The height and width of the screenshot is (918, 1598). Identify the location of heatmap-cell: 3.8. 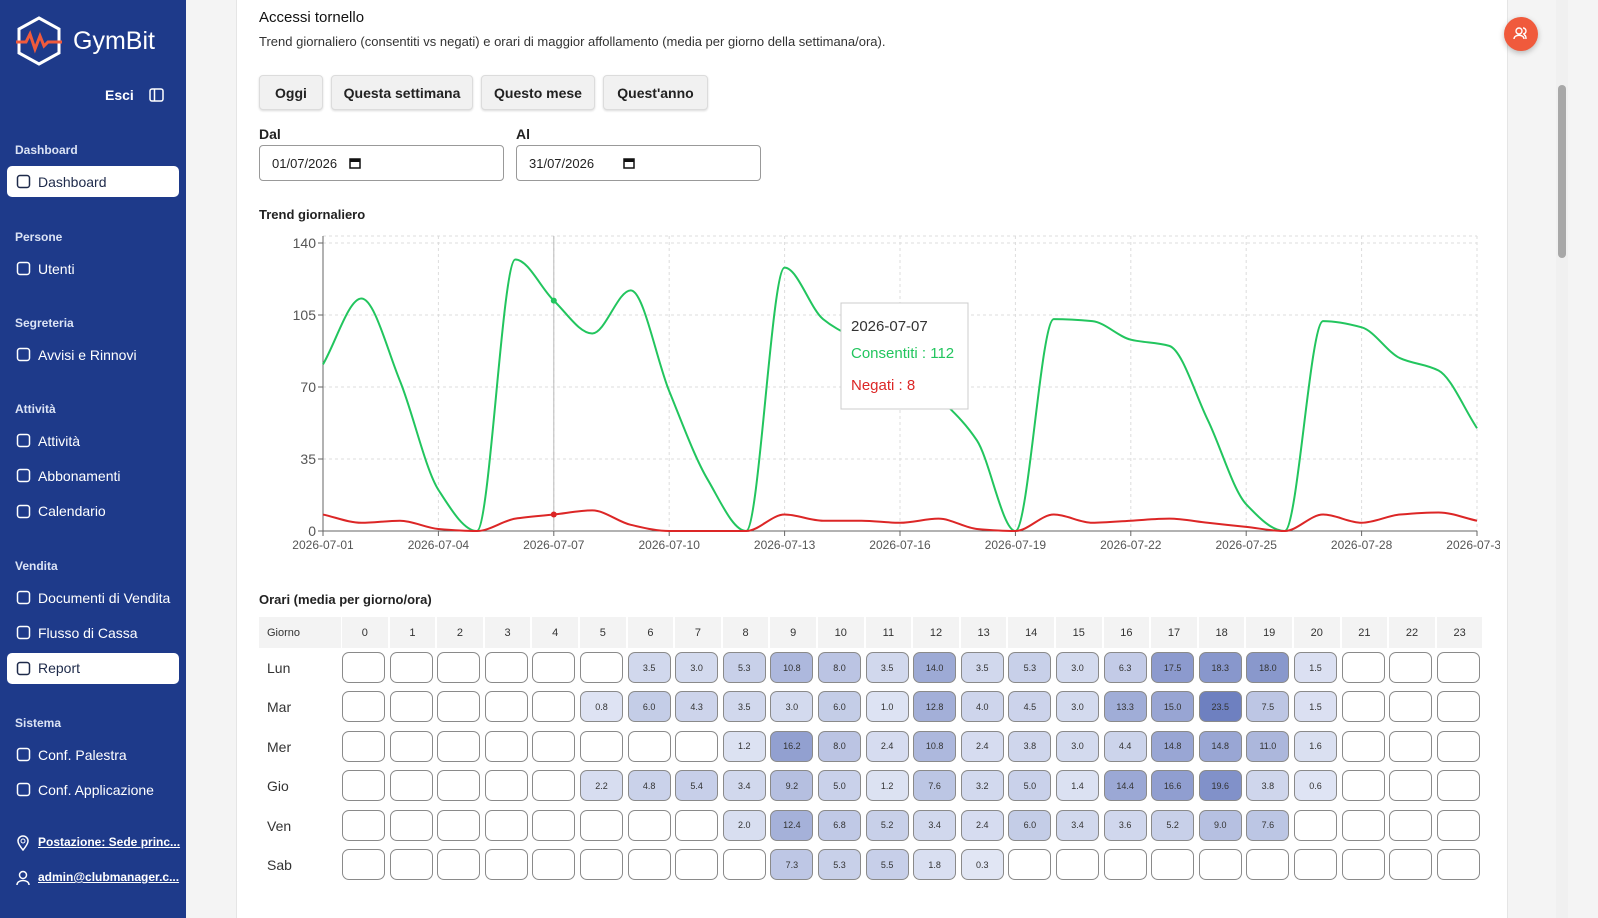
(1030, 746).